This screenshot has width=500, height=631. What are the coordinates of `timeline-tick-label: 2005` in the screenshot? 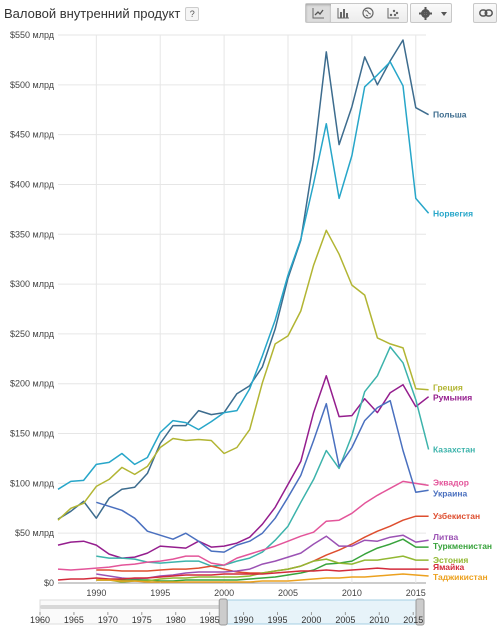 It's located at (345, 620).